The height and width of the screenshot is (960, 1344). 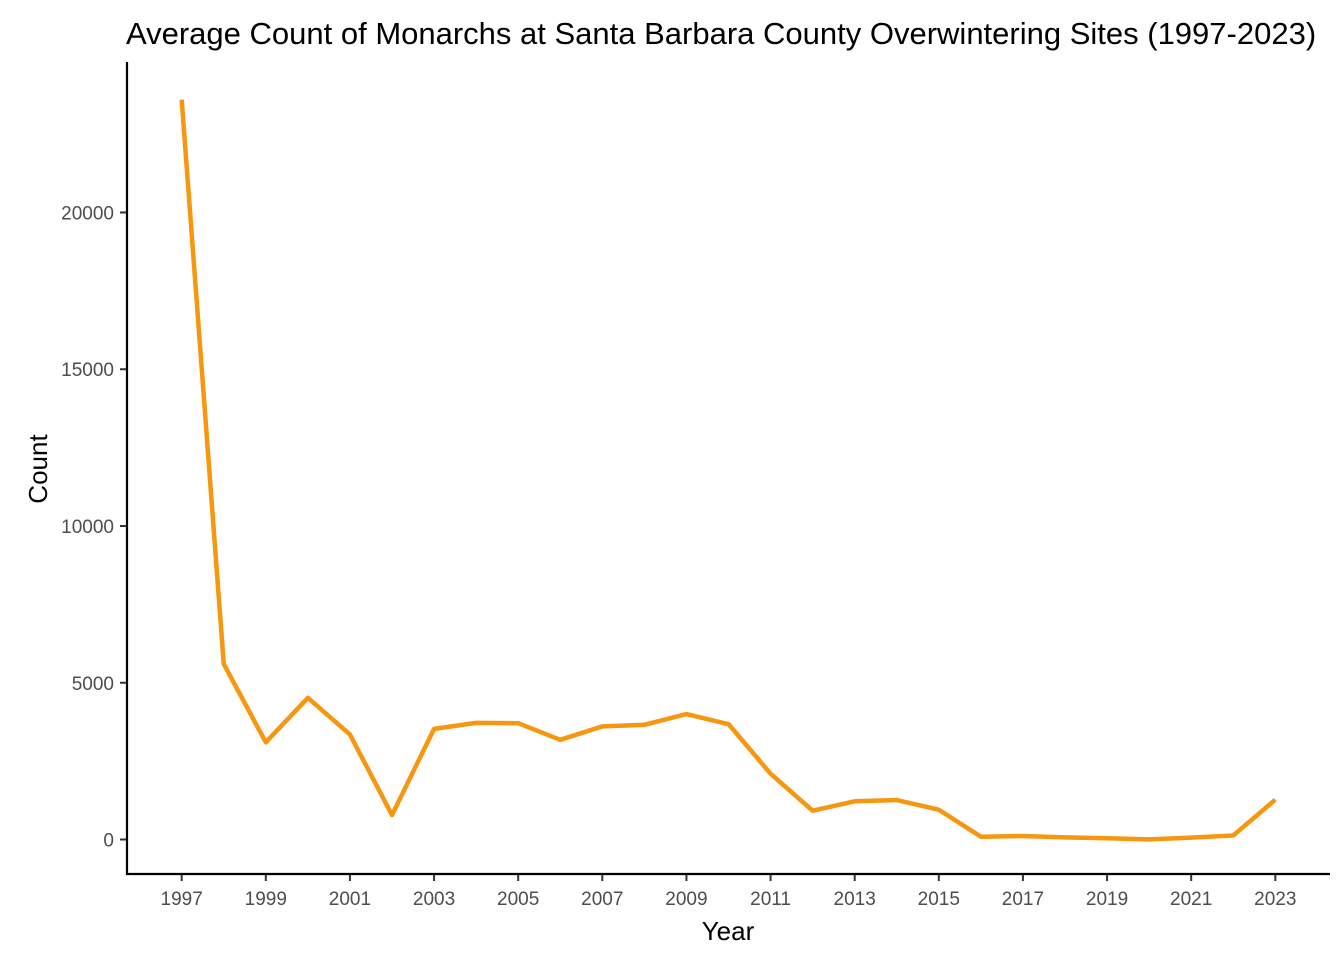 What do you see at coordinates (1023, 899) in the screenshot?
I see `x-tick-label: 2017` at bounding box center [1023, 899].